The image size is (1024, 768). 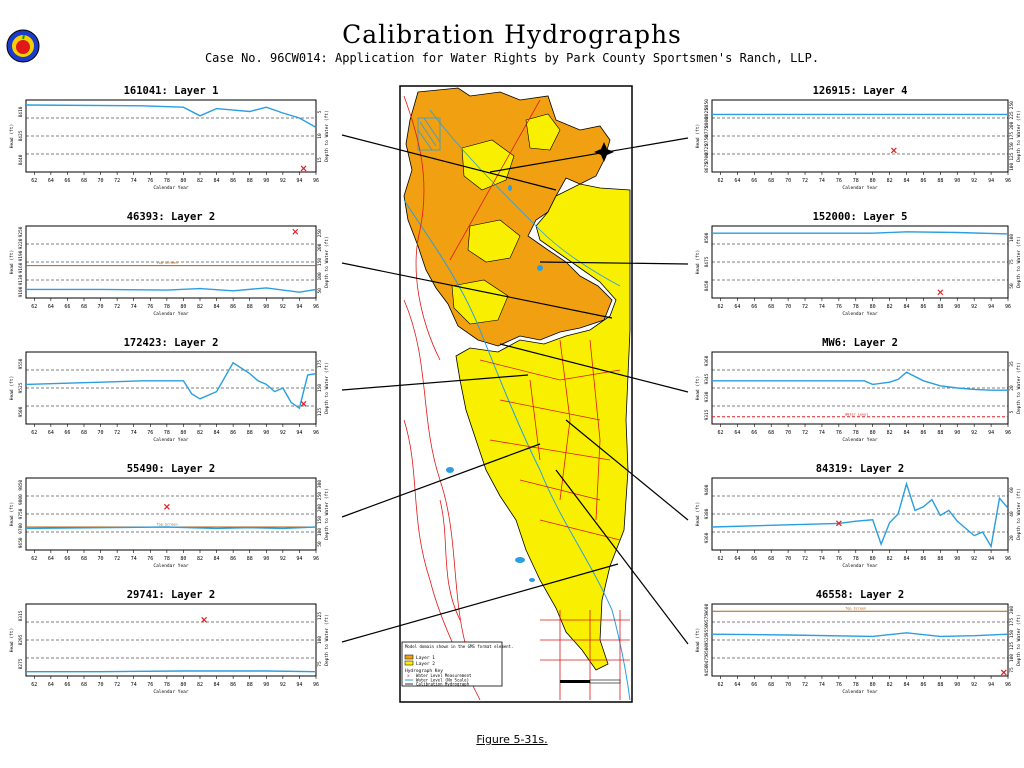 What do you see at coordinates (21, 267) in the screenshot?
I see `y-tick-label: 9160` at bounding box center [21, 267].